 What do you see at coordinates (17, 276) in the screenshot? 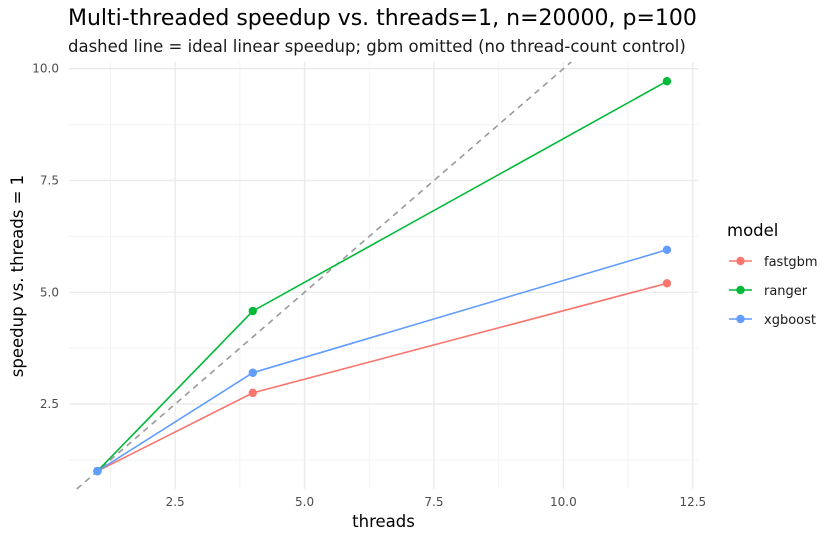
I see `y-axis-title: speedup vs. threads = 1` at bounding box center [17, 276].